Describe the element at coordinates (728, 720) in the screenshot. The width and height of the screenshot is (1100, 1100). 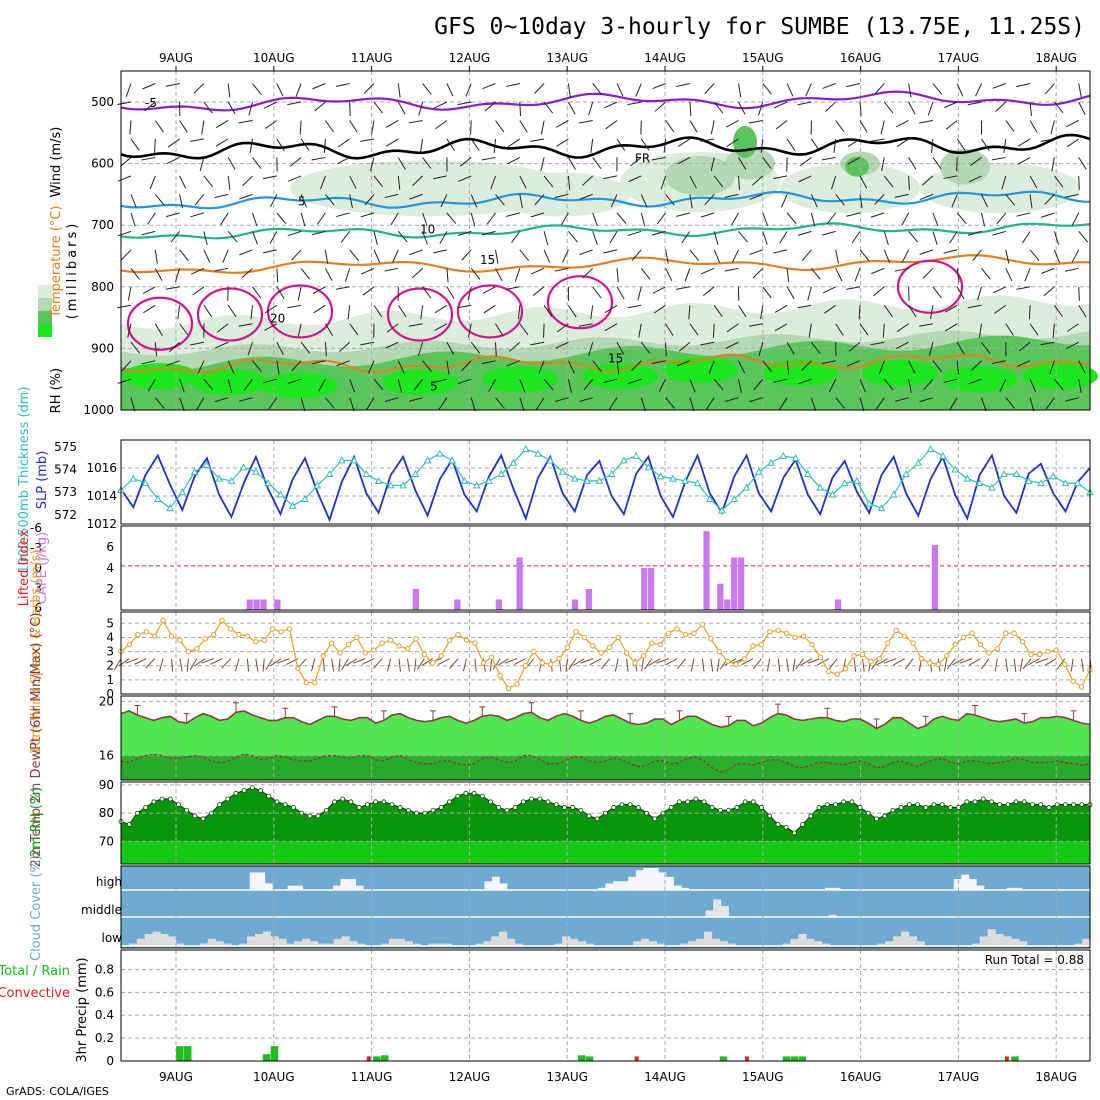
I see `temp-max-whisker` at that location.